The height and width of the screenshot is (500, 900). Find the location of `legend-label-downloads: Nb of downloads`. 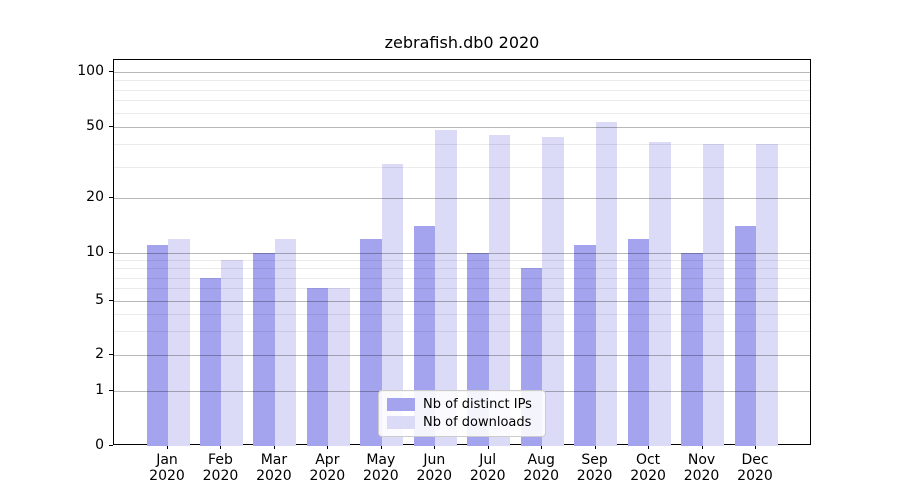

legend-label-downloads: Nb of downloads is located at coordinates (477, 422).